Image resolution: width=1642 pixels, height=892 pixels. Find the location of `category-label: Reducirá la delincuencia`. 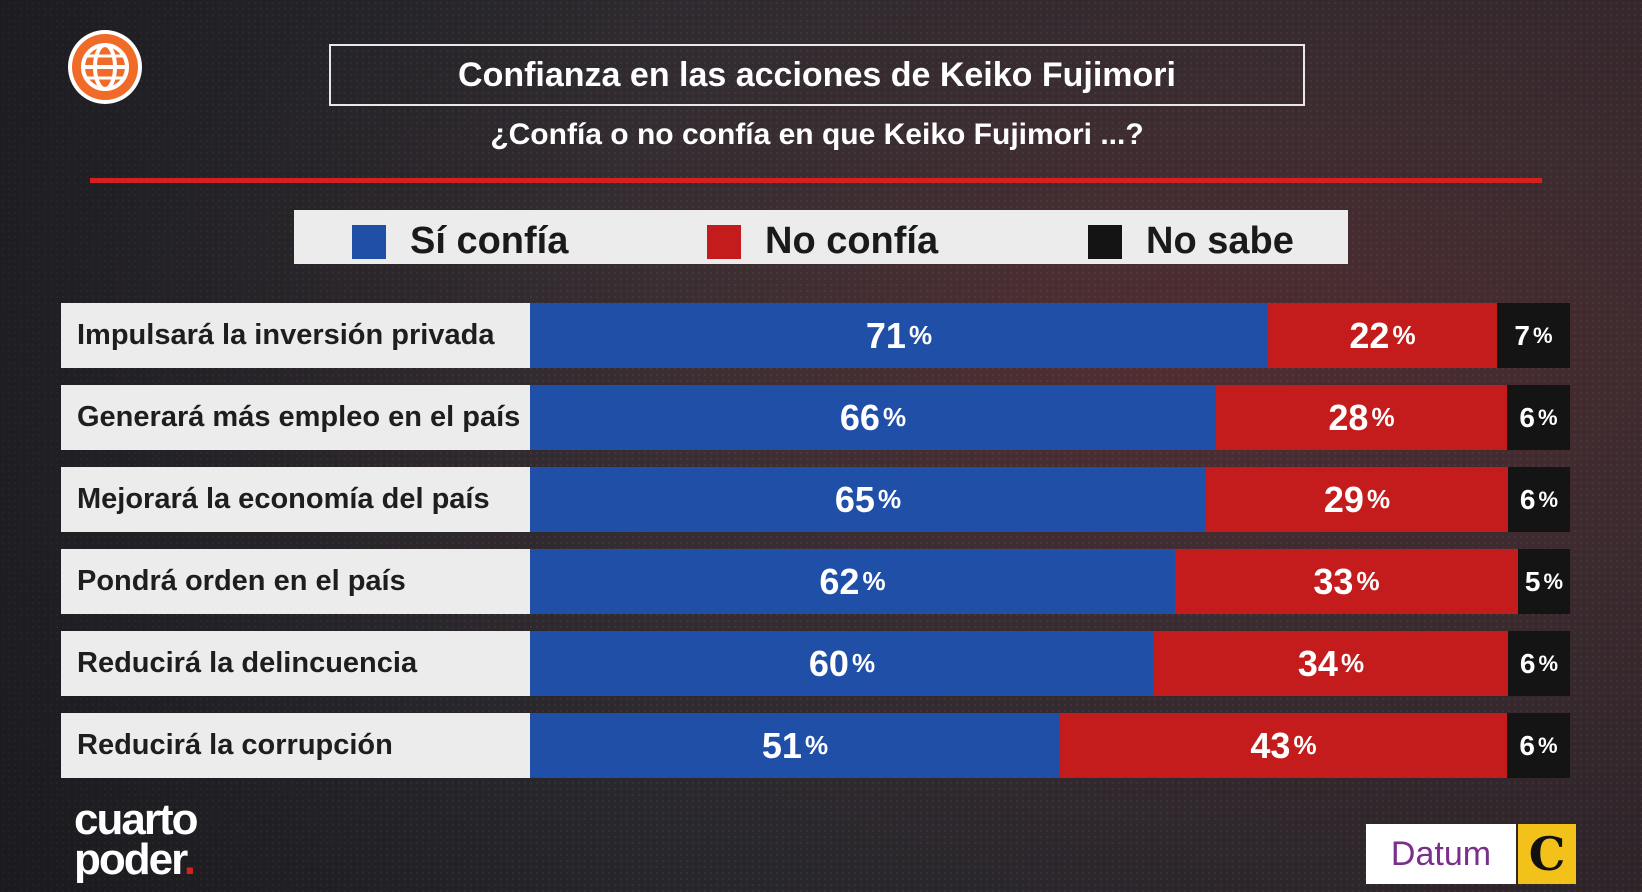

category-label: Reducirá la delincuencia is located at coordinates (295, 663).